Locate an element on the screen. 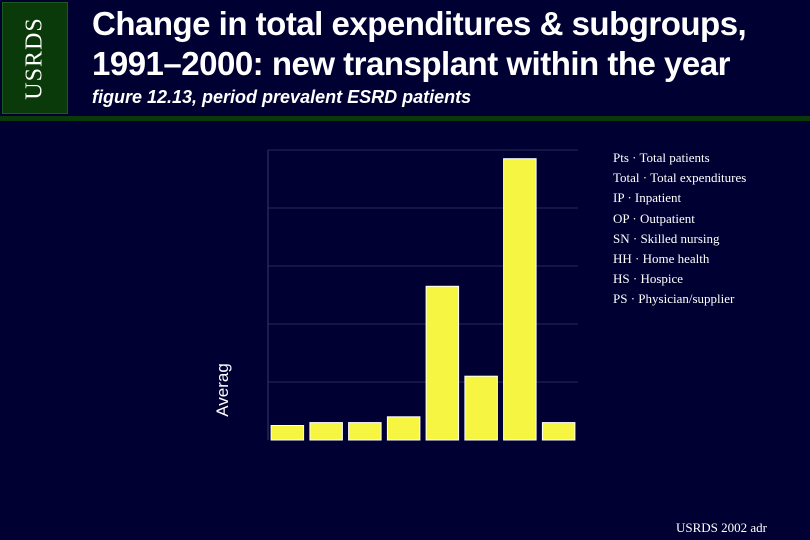 Image resolution: width=810 pixels, height=540 pixels. bar-op is located at coordinates (403, 428).